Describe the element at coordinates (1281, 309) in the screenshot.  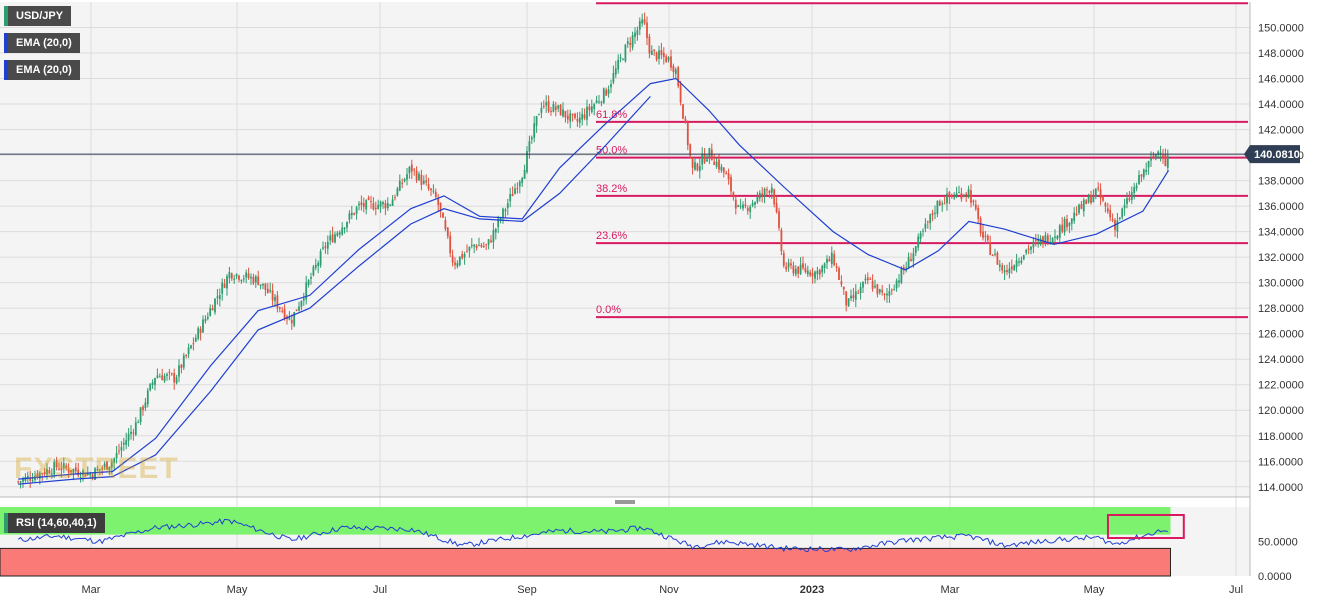
I see `price-tick-label: 128.0000` at that location.